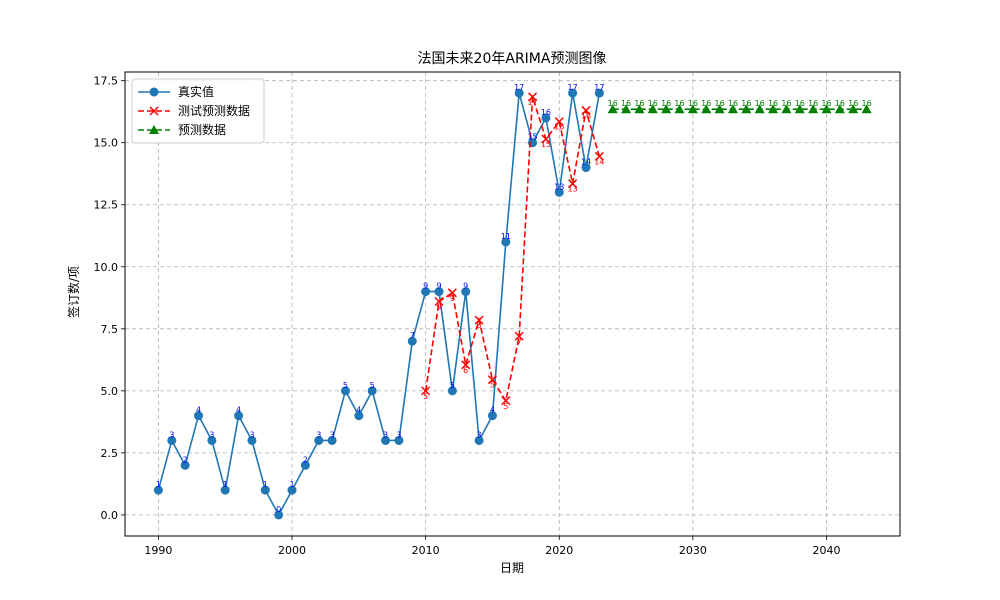 This screenshot has height=600, width=1000. I want to click on data-label: 14, so click(586, 162).